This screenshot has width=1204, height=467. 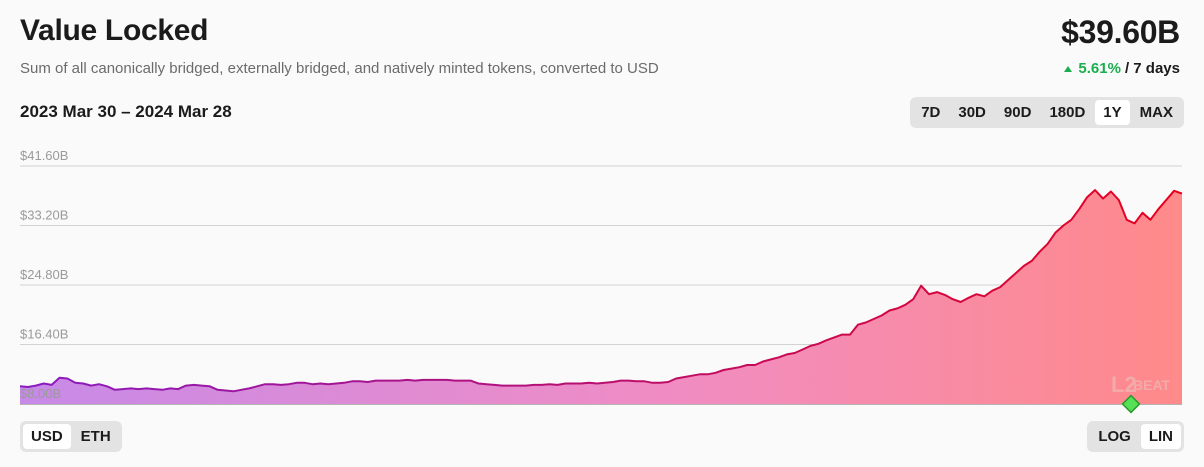 I want to click on date-range: 2023 Mar 30 – 2024 Mar 28, so click(x=126, y=111).